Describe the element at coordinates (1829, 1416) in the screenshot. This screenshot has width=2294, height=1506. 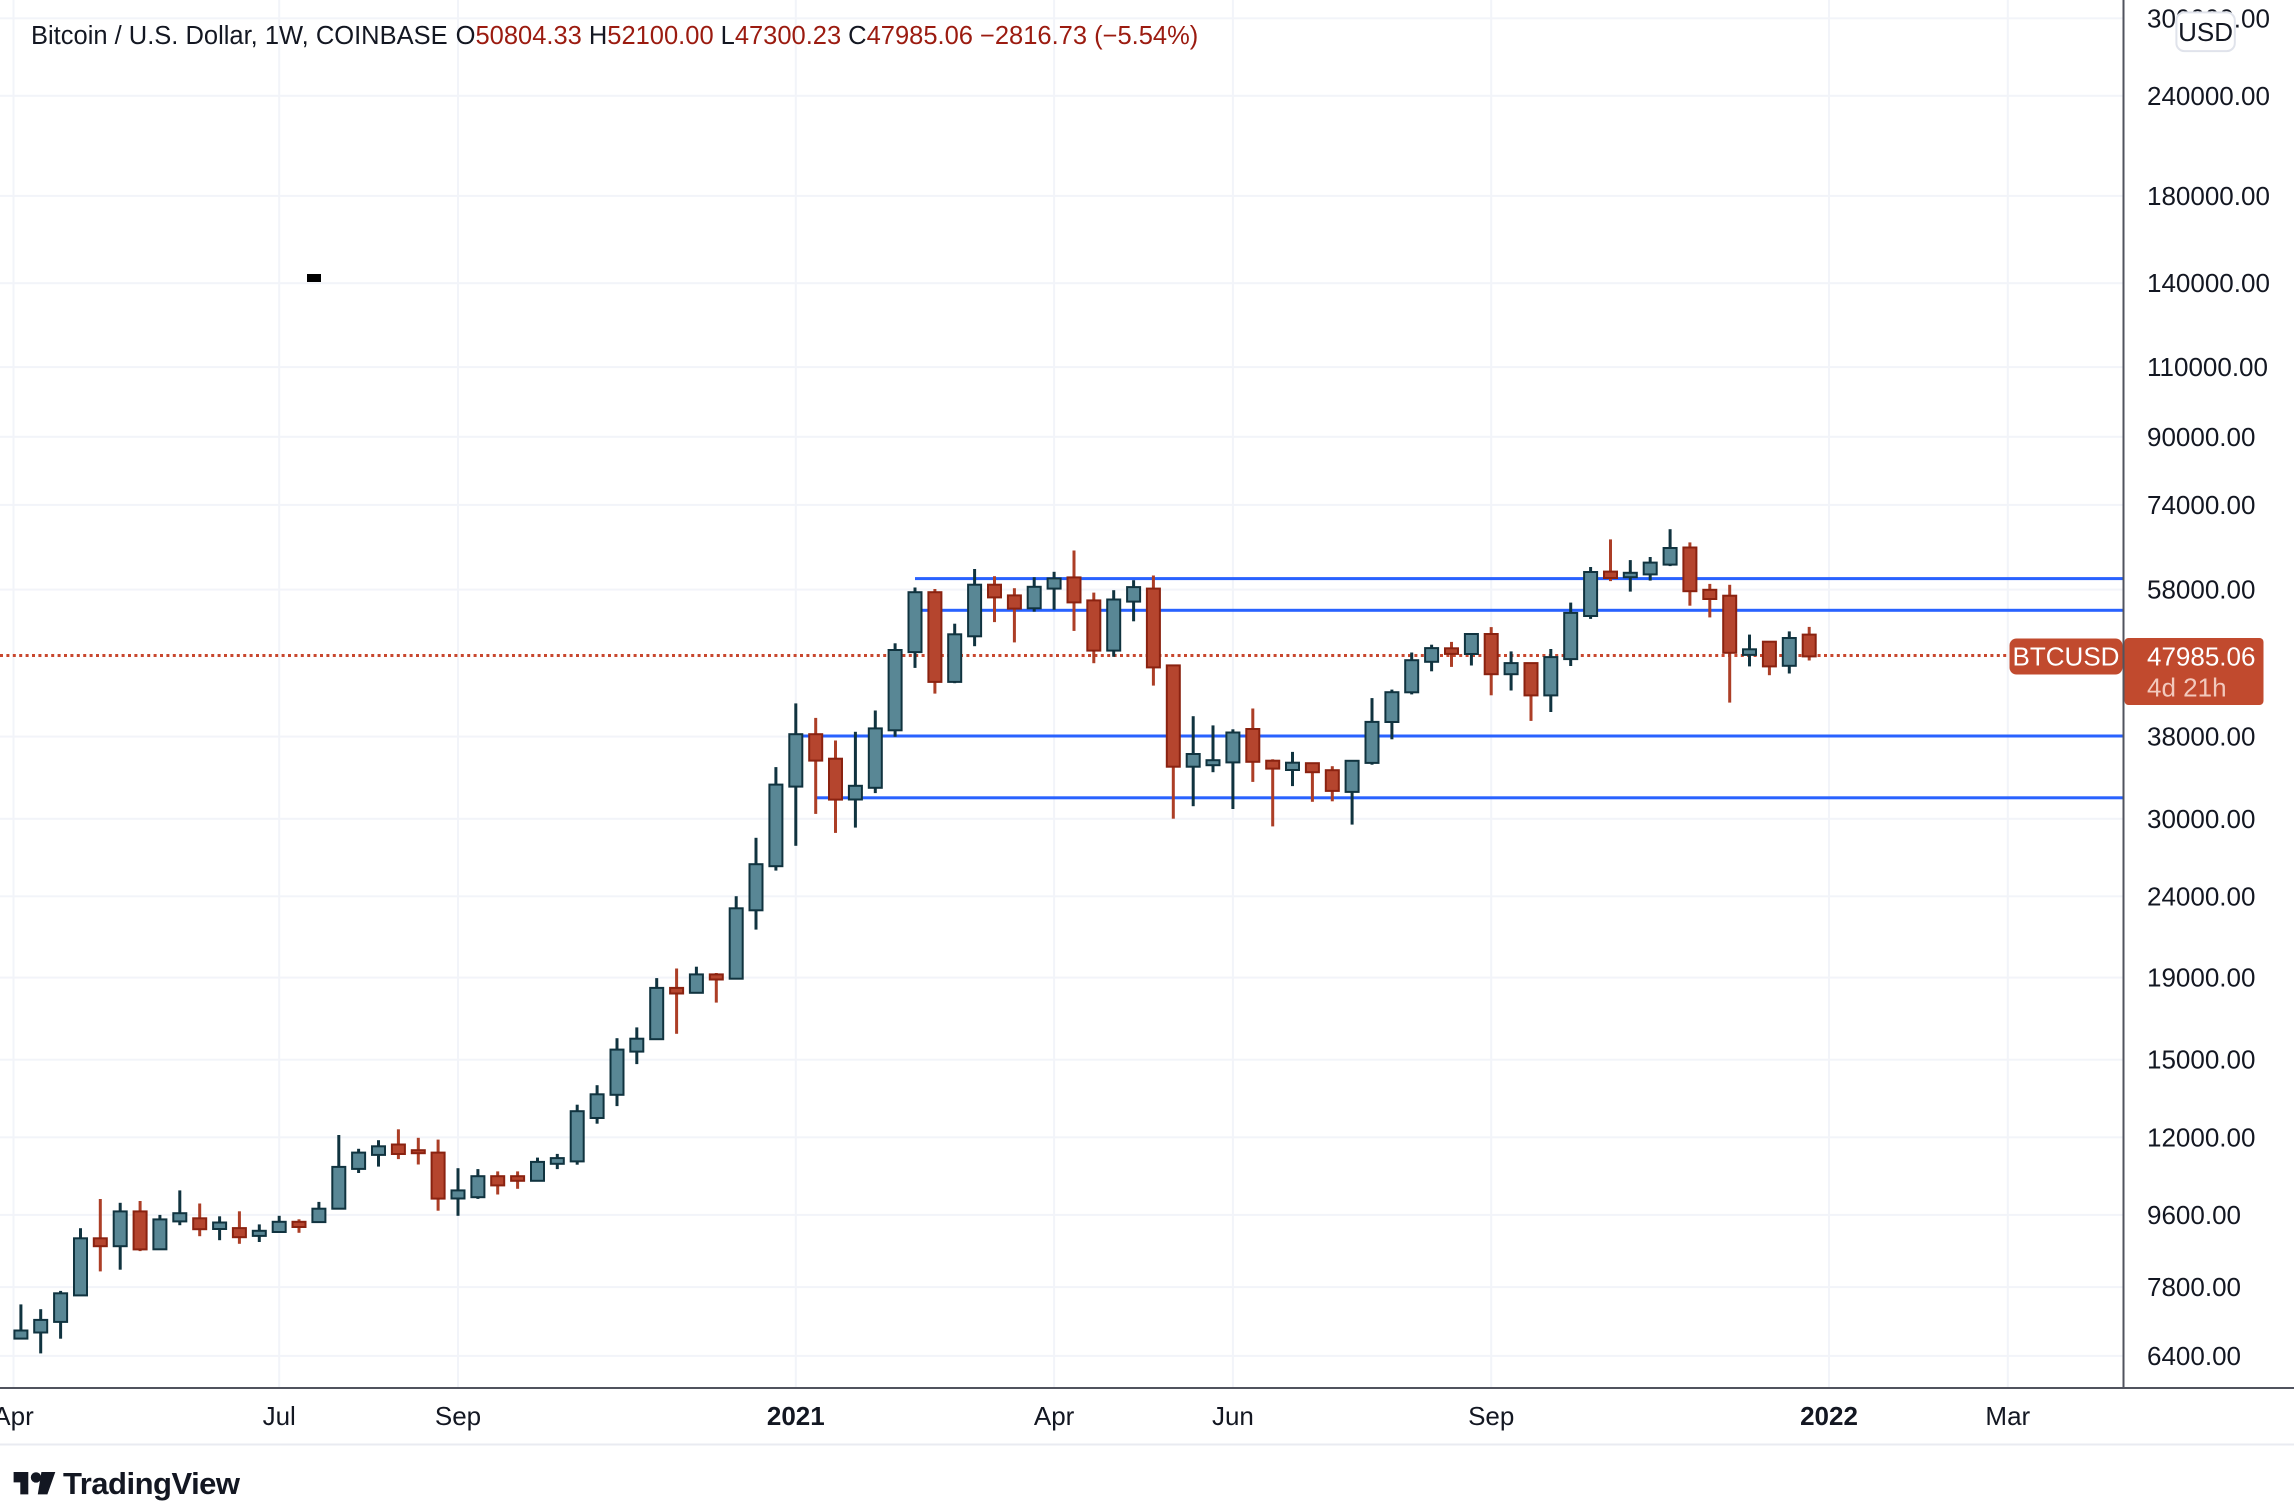
I see `svg-text: 2022` at that location.